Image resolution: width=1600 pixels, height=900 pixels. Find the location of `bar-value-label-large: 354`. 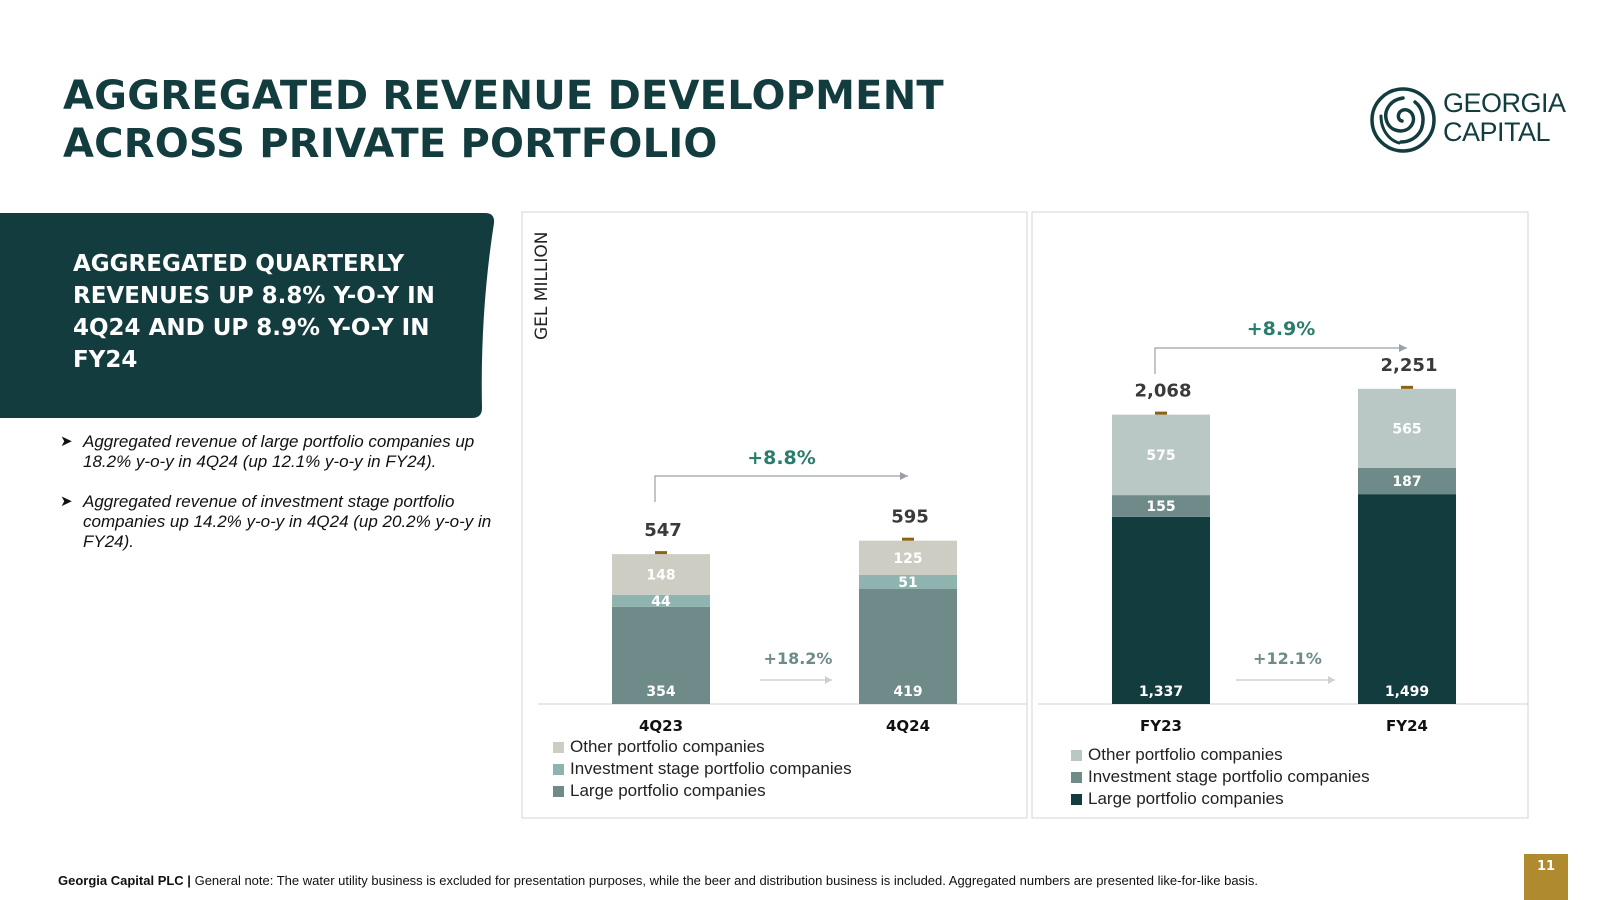

bar-value-label-large: 354 is located at coordinates (660, 692).